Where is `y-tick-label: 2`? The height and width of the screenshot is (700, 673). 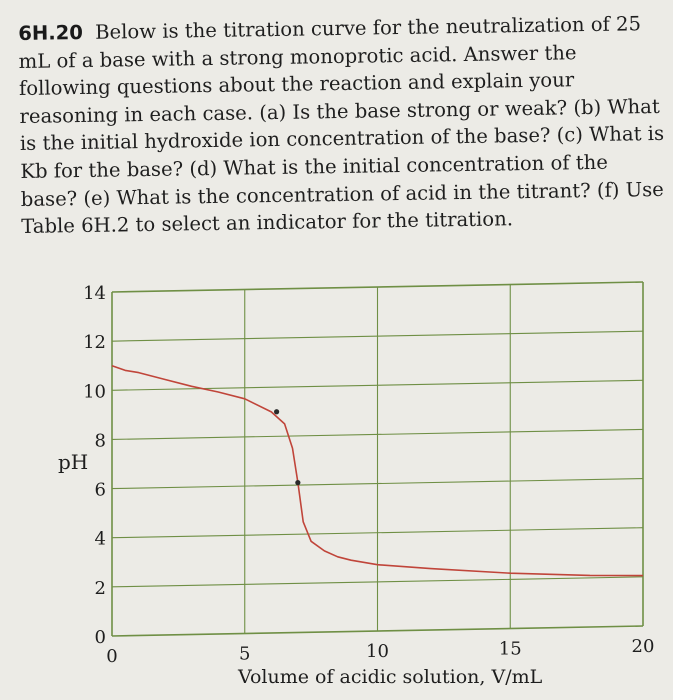
y-tick-label: 2 is located at coordinates (100, 588).